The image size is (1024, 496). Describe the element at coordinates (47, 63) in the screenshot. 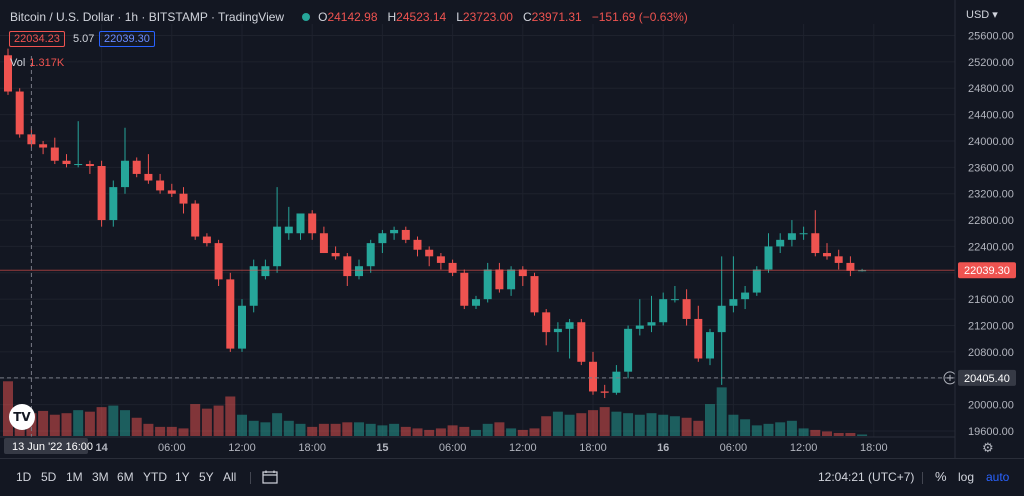

I see `volume-value: 1.317K` at that location.